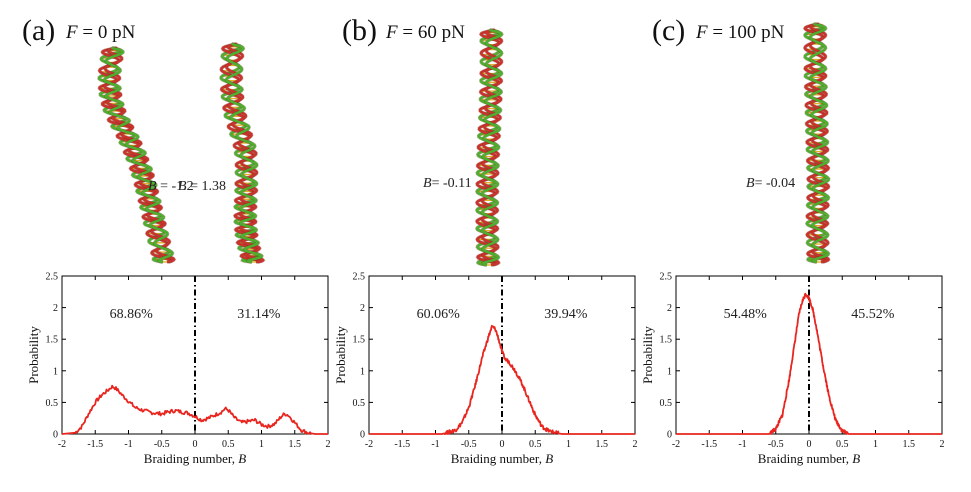 The image size is (971, 492). What do you see at coordinates (175, 186) in the screenshot?
I see `structure-a1-b-value: = -1.2` at bounding box center [175, 186].